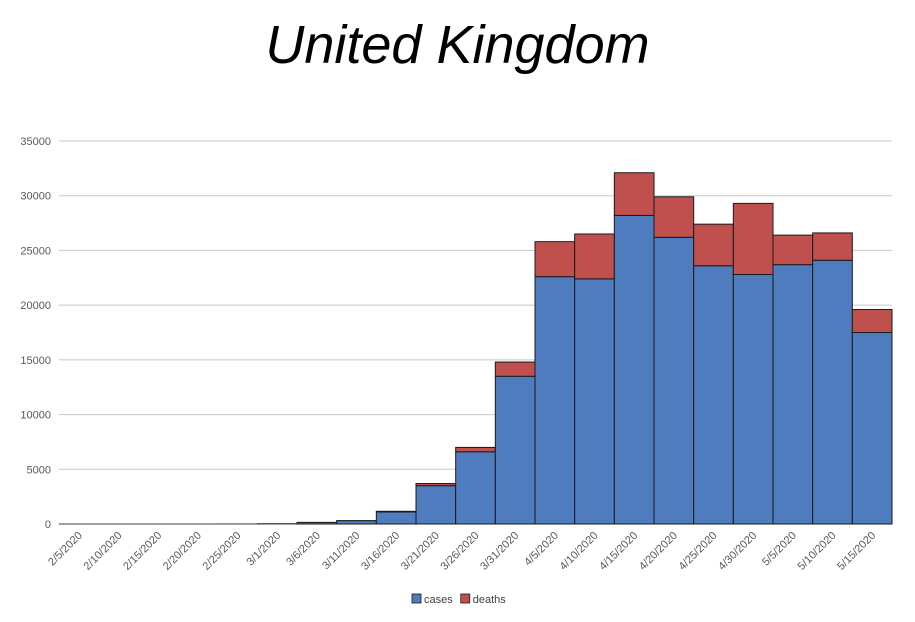 This screenshot has height=622, width=915. I want to click on y-tick-label: 15000, so click(35, 361).